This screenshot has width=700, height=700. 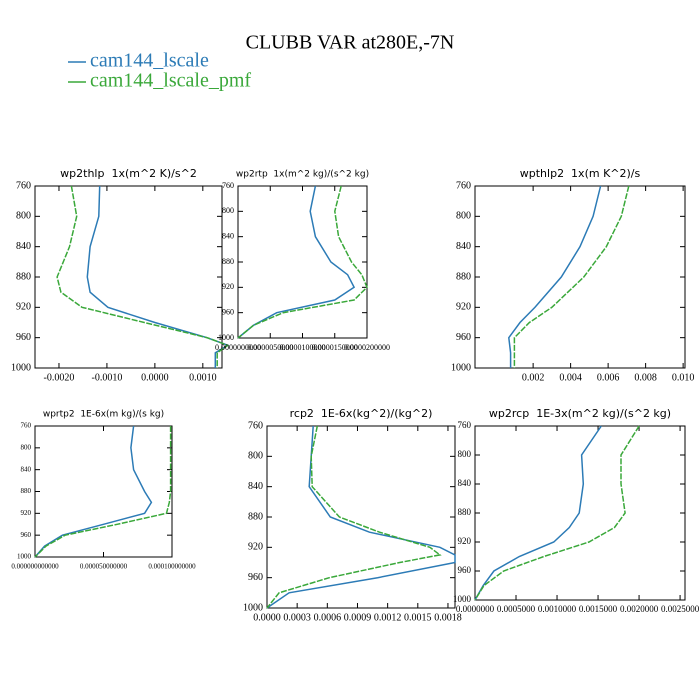 I want to click on x-tick-label: 0.0000000000, so click(x=238, y=347).